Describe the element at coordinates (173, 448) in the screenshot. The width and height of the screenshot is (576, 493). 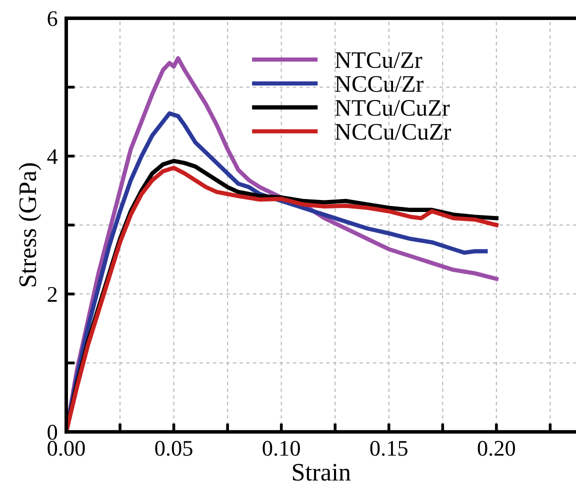
I see `x-tick-label: 0.05` at that location.